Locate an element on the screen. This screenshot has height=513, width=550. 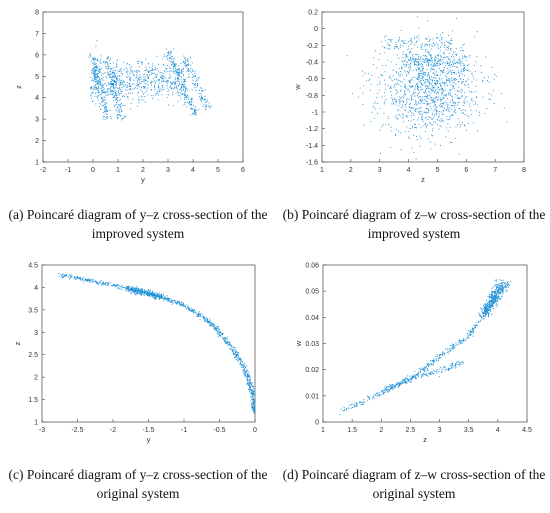
y-tick-label: 1.5 is located at coordinates (33, 400).